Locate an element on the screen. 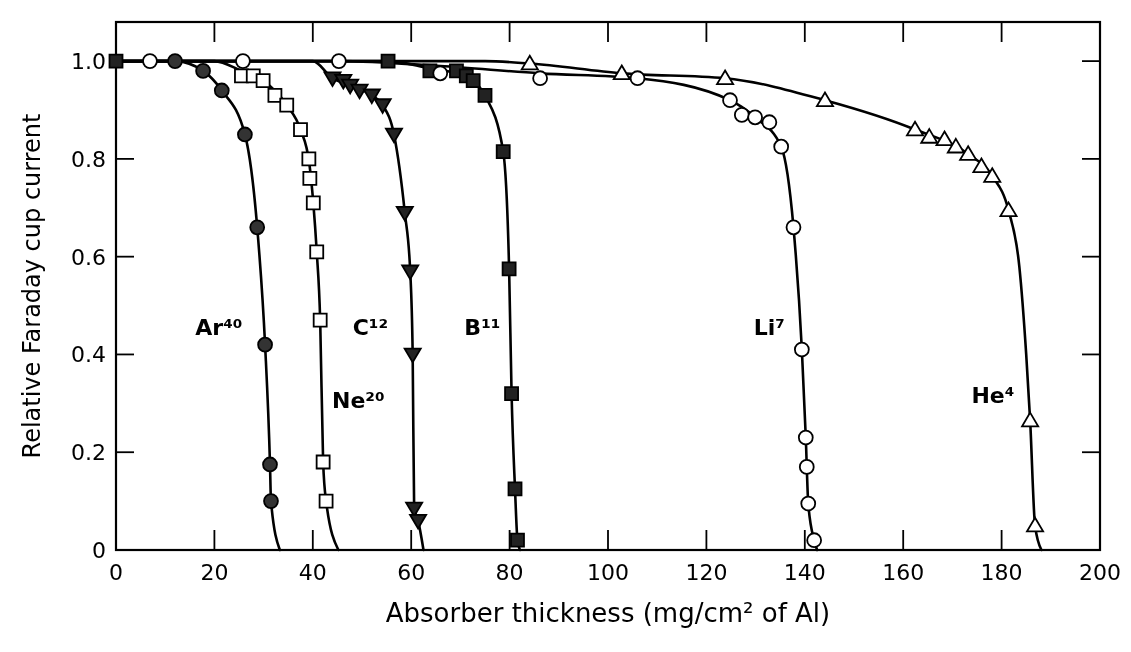 This screenshot has width=1131, height=652. y-tick-label: 0.8 is located at coordinates (88, 159).